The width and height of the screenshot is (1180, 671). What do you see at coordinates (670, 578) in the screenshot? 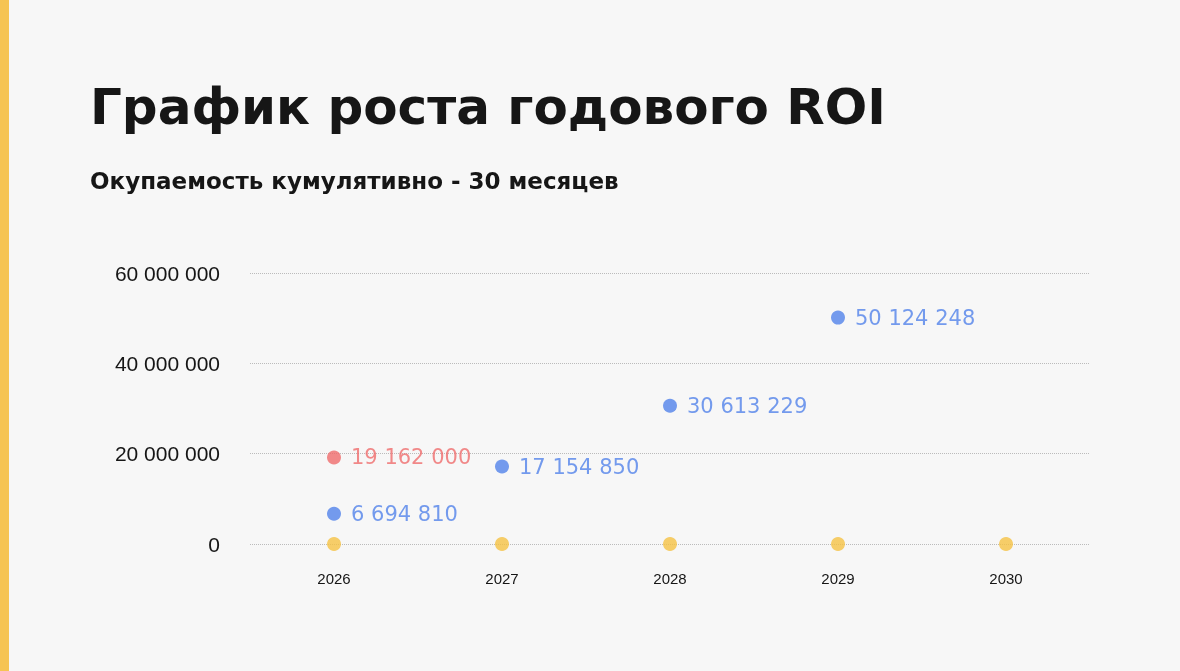
I see `x-tick-label: 2028` at bounding box center [670, 578].